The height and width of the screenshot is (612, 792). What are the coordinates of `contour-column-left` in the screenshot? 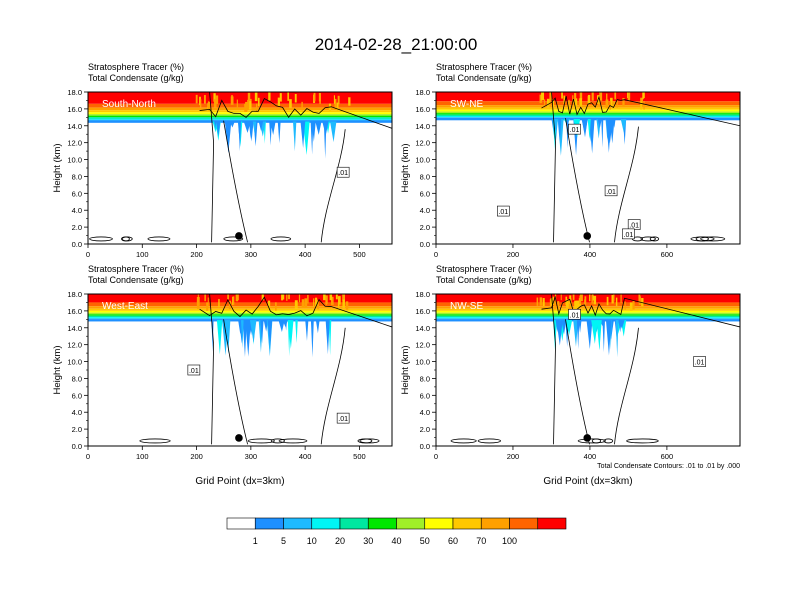 It's located at (212, 369).